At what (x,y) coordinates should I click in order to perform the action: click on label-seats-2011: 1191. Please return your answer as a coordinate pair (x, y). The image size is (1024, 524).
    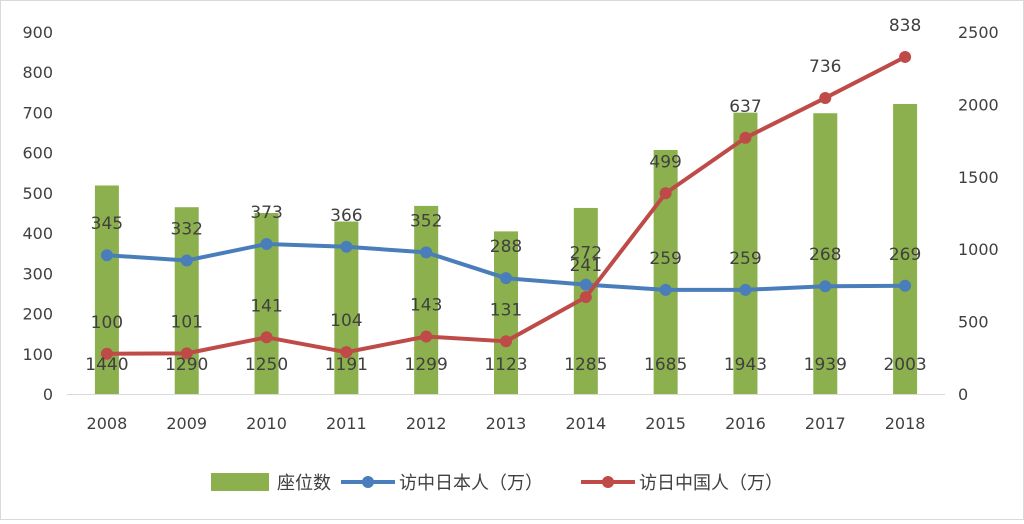
    Looking at the image, I should click on (346, 365).